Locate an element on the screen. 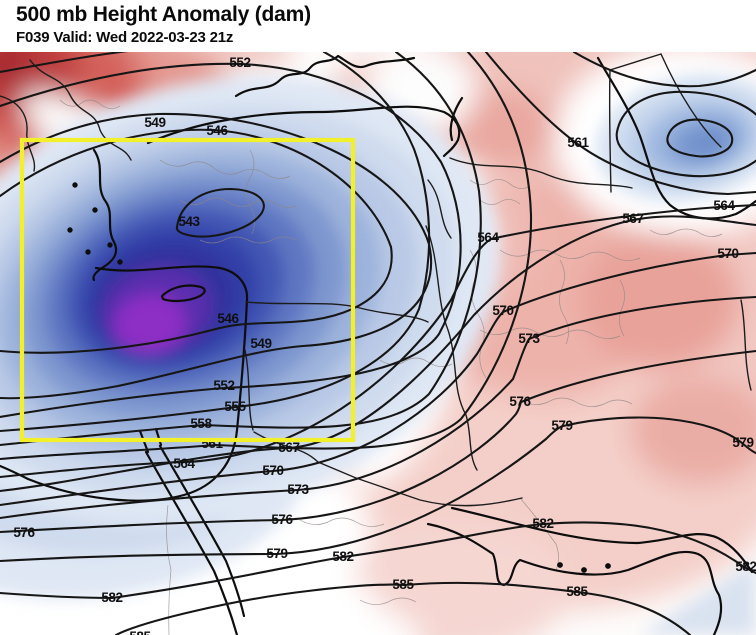  black-sea-north-coast is located at coordinates (325, 76).